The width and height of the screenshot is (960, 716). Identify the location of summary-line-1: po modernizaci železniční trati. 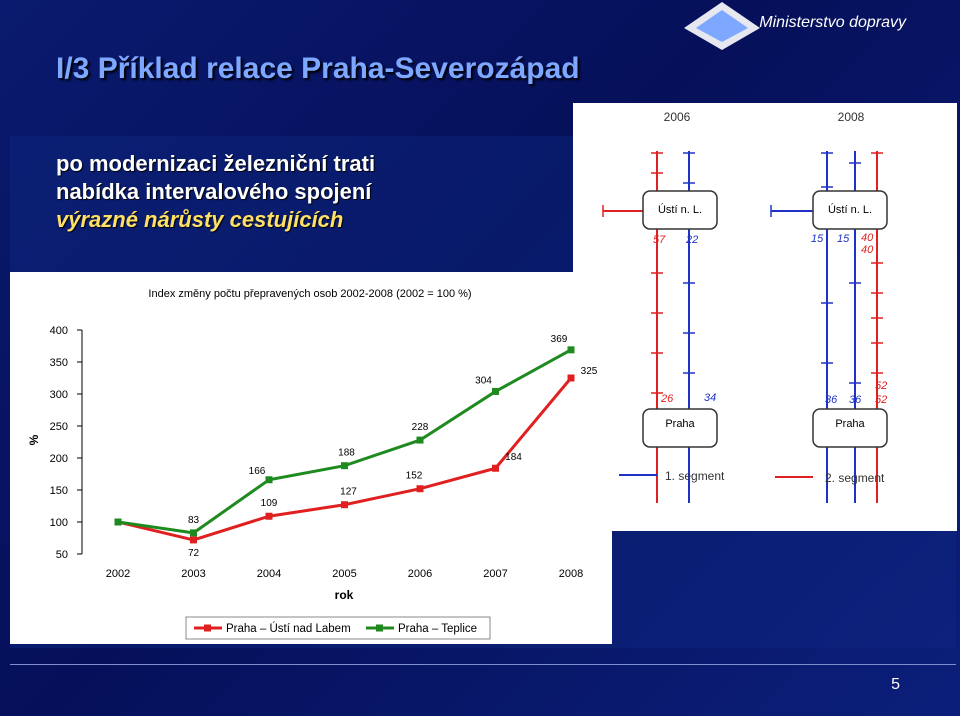
(216, 163).